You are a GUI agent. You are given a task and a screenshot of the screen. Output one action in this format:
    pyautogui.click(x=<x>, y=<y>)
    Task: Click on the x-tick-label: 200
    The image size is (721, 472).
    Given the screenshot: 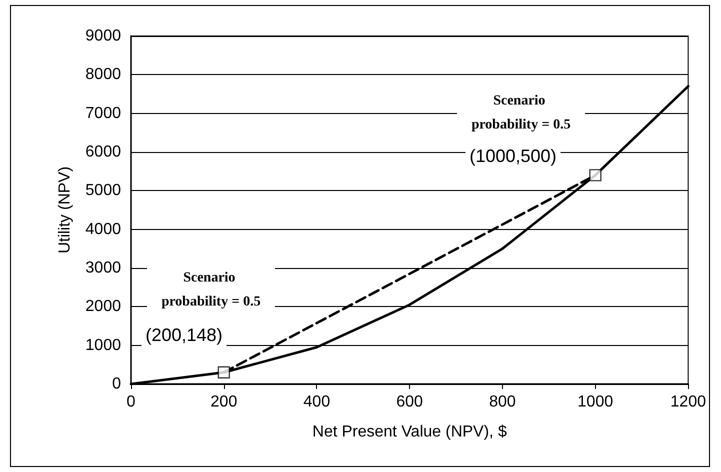 What is the action you would take?
    pyautogui.click(x=224, y=402)
    